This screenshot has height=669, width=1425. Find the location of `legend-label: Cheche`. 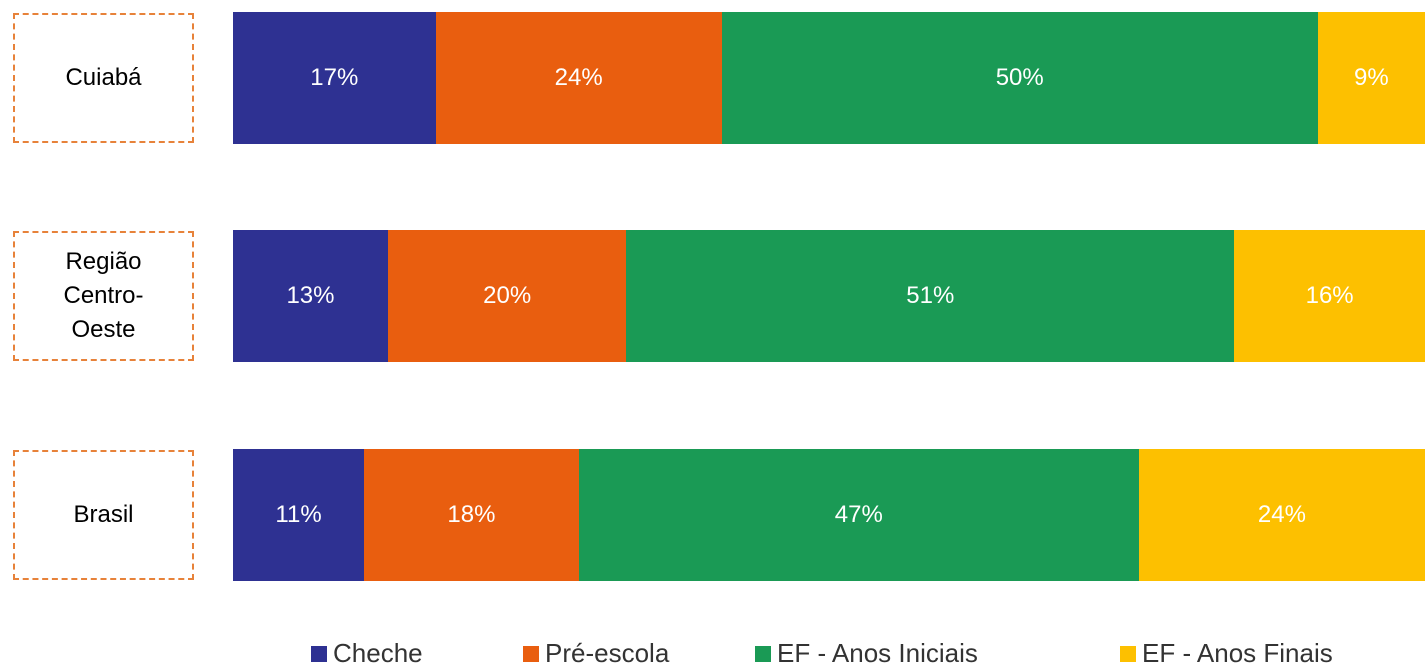

legend-label: Cheche is located at coordinates (378, 653).